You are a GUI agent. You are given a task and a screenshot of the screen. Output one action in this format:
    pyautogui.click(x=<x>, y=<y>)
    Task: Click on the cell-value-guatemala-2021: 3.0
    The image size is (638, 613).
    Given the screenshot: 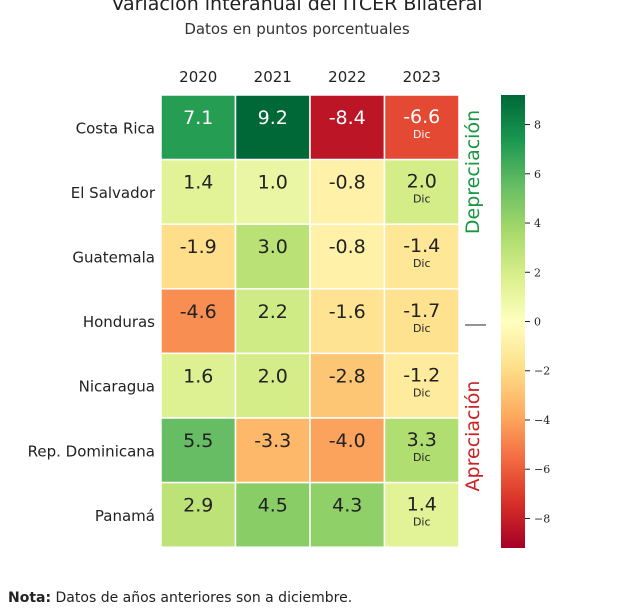 What is the action you would take?
    pyautogui.click(x=273, y=247)
    